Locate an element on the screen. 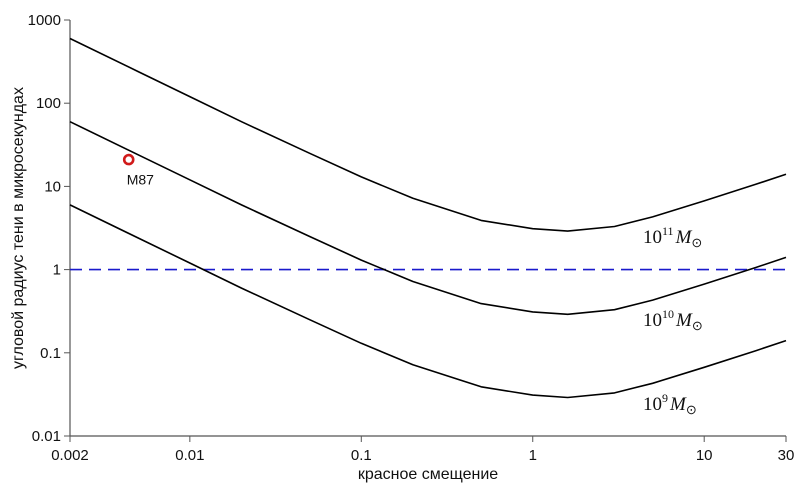  m87-label: M87 is located at coordinates (140, 180).